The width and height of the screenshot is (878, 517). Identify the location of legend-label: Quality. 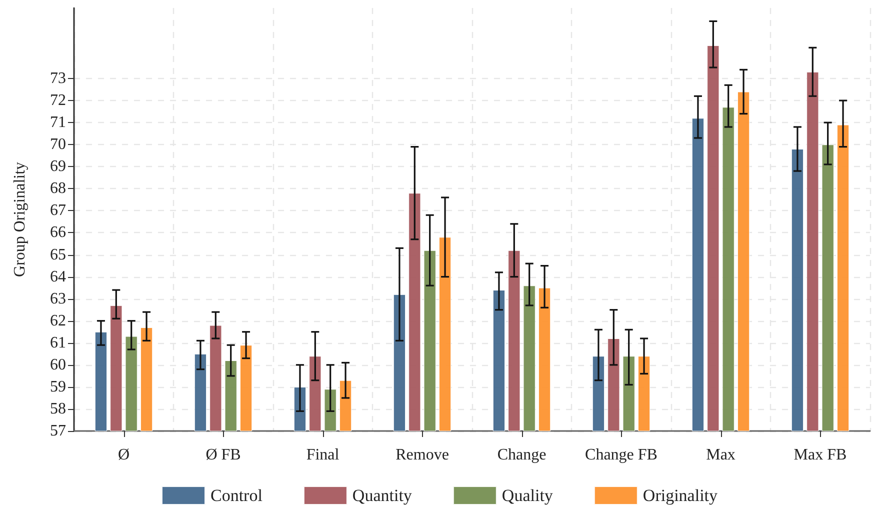
(528, 495).